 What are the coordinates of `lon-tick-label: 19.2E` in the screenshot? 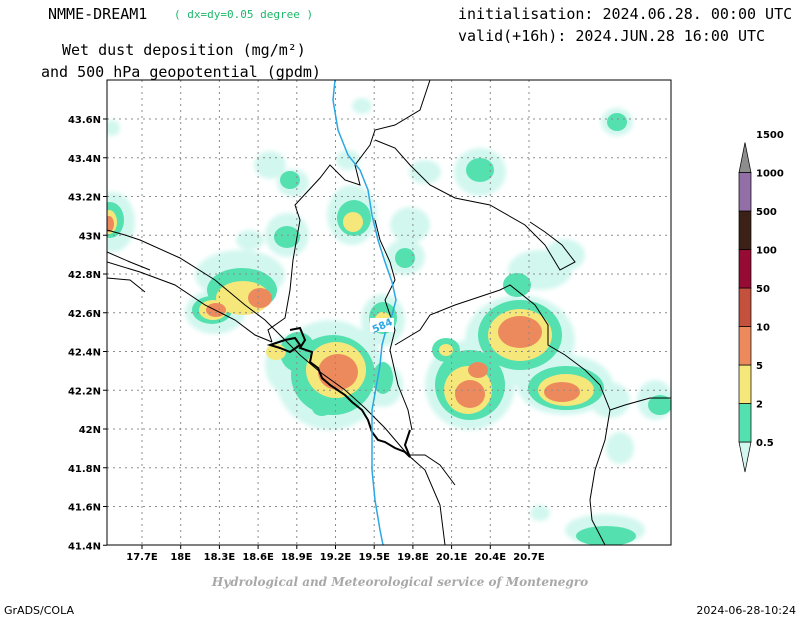 It's located at (336, 557).